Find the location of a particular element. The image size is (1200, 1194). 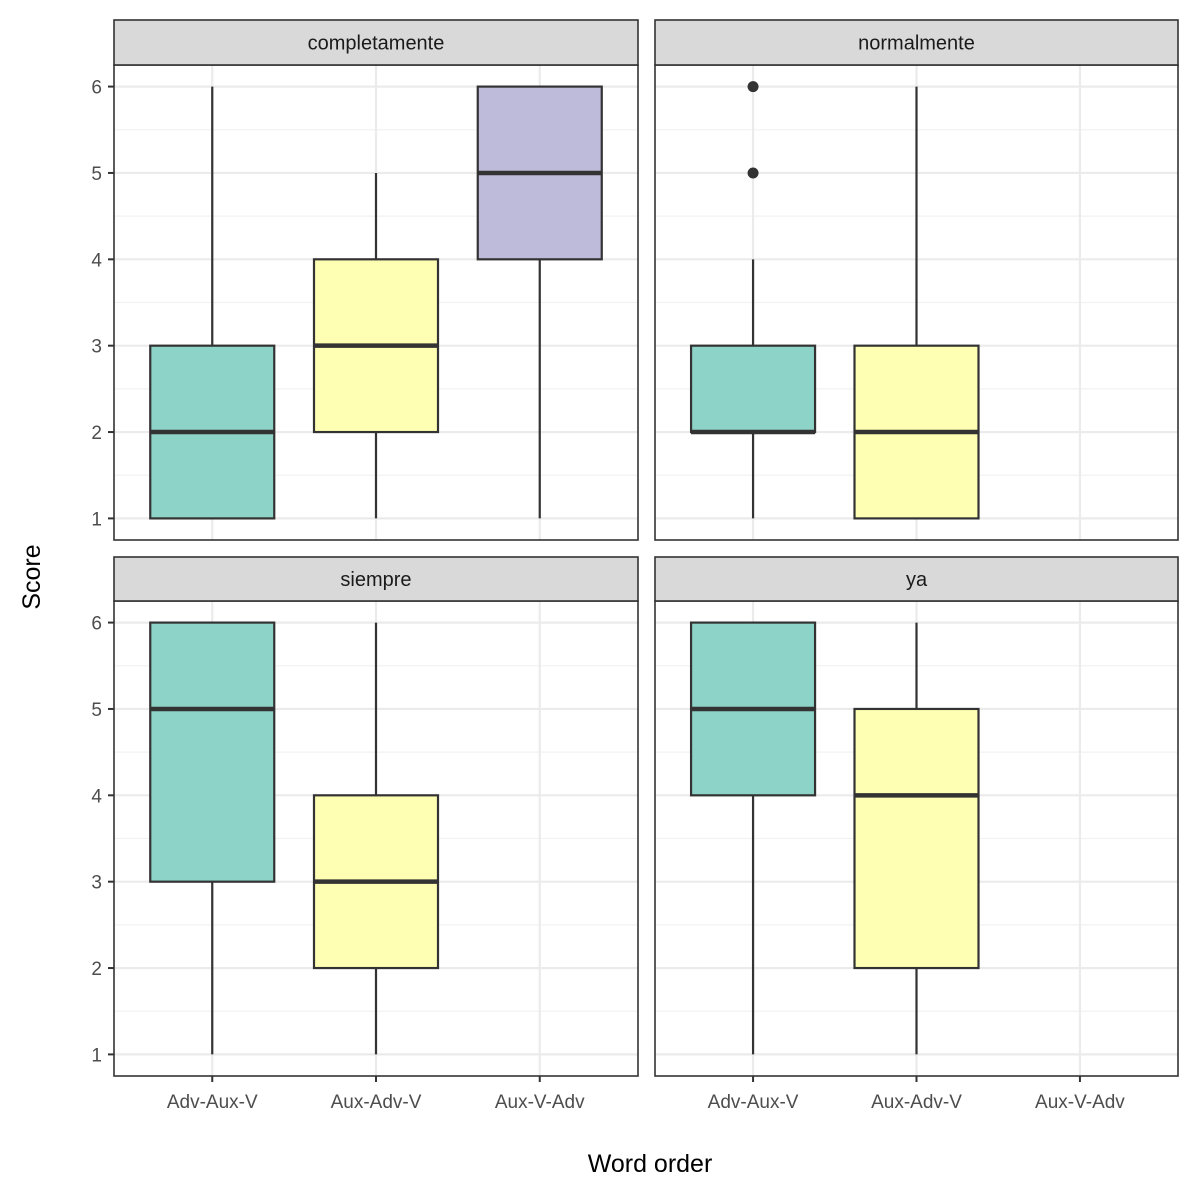

facet-strip-label: ya is located at coordinates (917, 580).